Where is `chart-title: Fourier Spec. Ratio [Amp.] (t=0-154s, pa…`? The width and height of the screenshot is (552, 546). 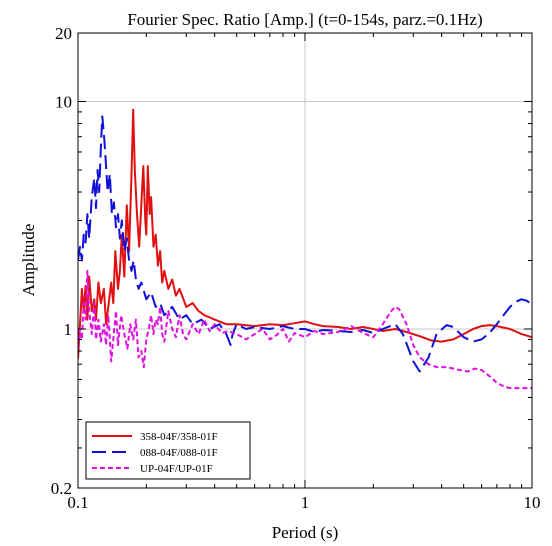 chart-title: Fourier Spec. Ratio [Amp.] (t=0-154s, pa… is located at coordinates (304, 19).